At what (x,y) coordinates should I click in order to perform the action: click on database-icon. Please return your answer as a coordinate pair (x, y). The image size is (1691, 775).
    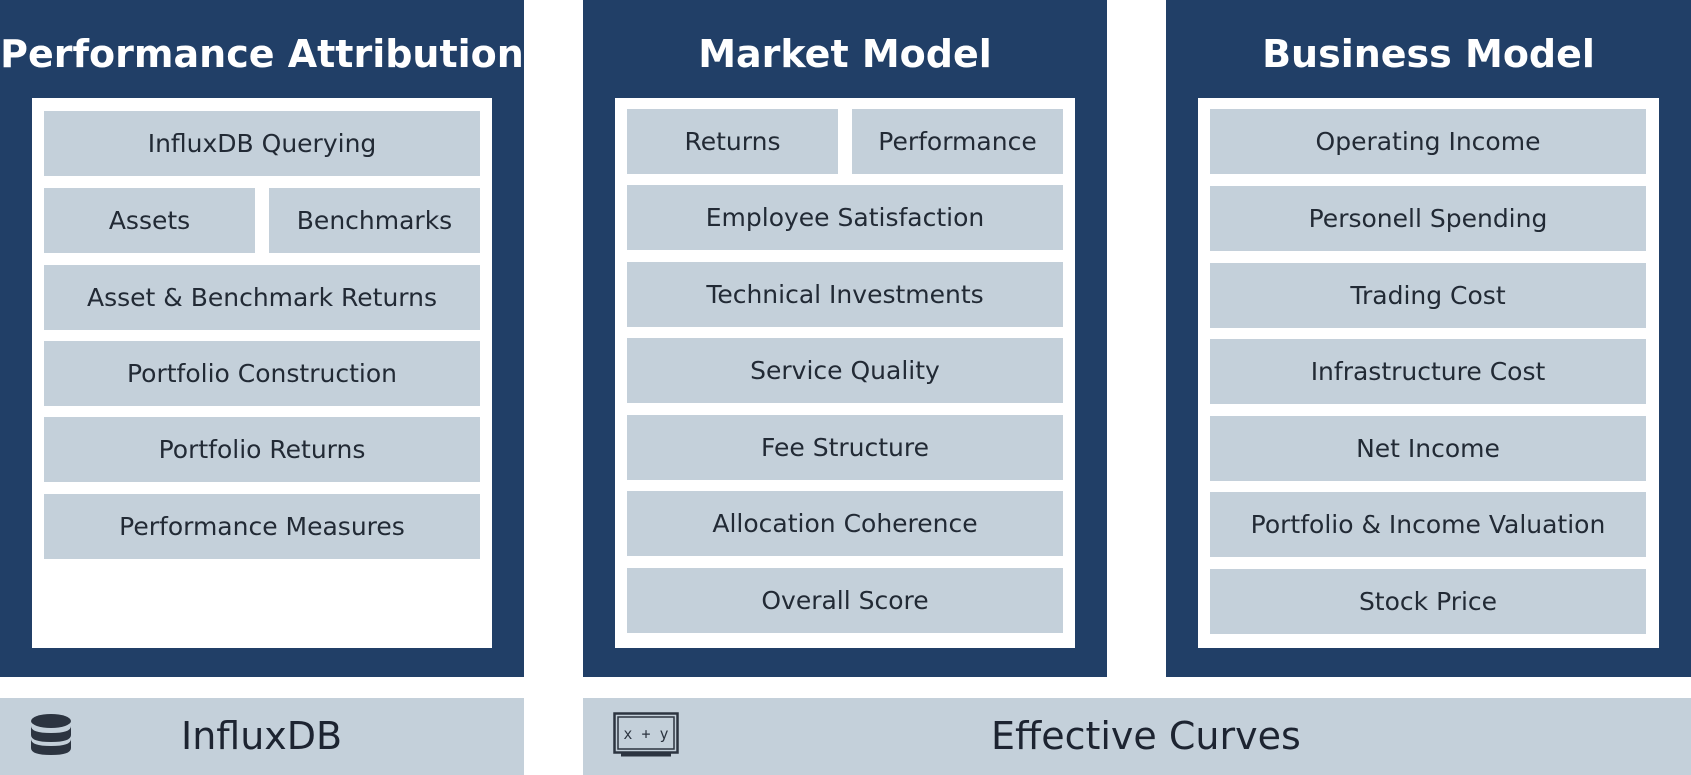
    Looking at the image, I should click on (51, 734).